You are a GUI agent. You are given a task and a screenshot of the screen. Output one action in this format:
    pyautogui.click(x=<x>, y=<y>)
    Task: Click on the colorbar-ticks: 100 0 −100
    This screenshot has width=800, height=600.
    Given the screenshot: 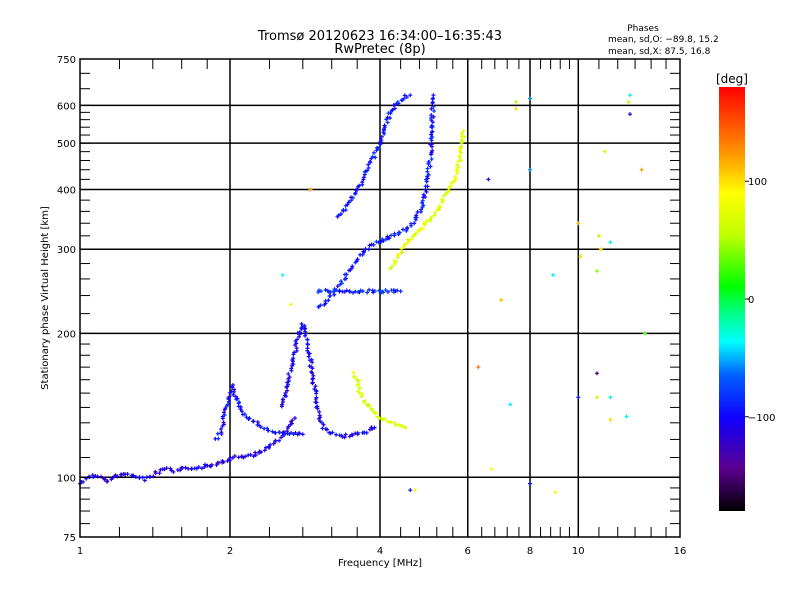 What is the action you would take?
    pyautogui.click(x=760, y=300)
    